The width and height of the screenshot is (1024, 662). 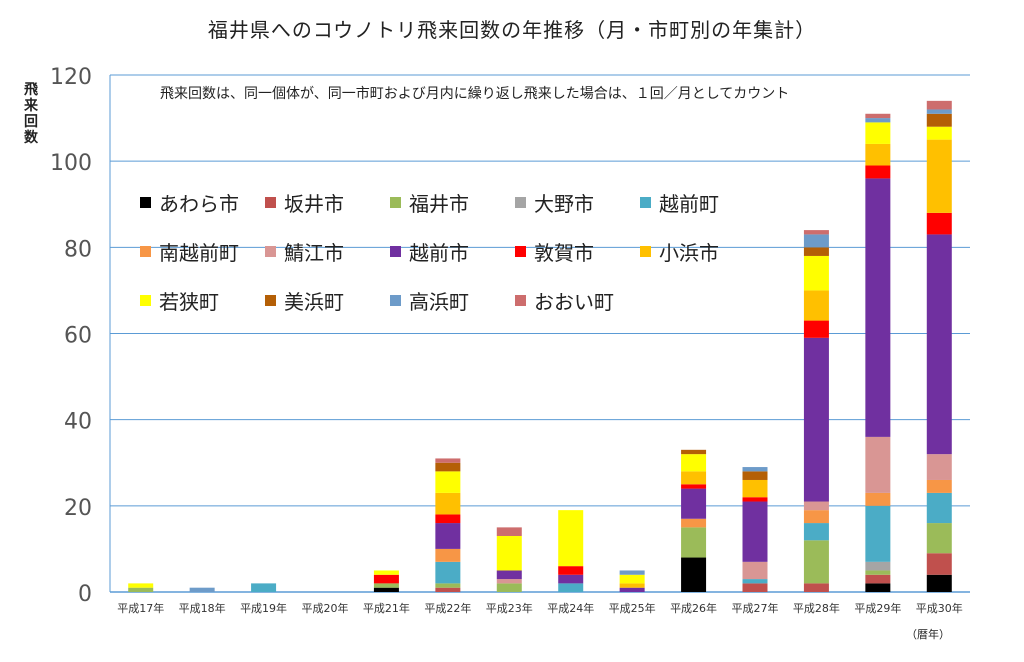 What do you see at coordinates (304, 300) in the screenshot?
I see `legend-item: 美浜町` at bounding box center [304, 300].